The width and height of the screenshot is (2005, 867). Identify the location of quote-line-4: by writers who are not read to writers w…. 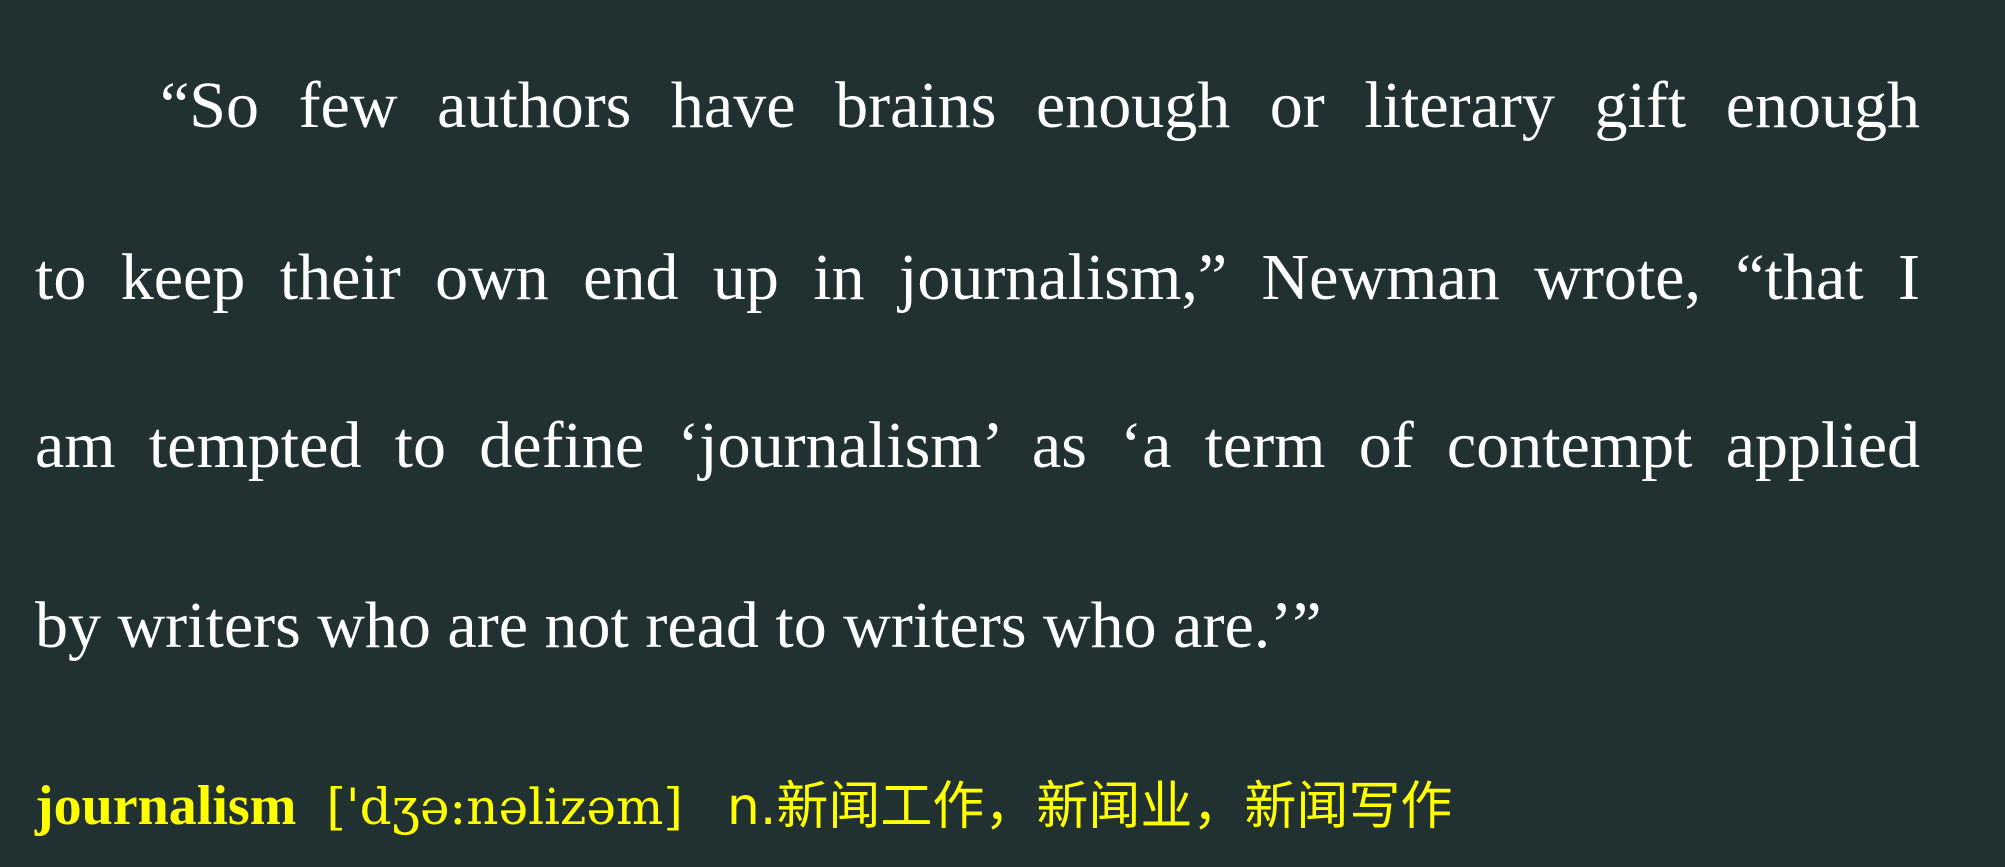
(678, 625).